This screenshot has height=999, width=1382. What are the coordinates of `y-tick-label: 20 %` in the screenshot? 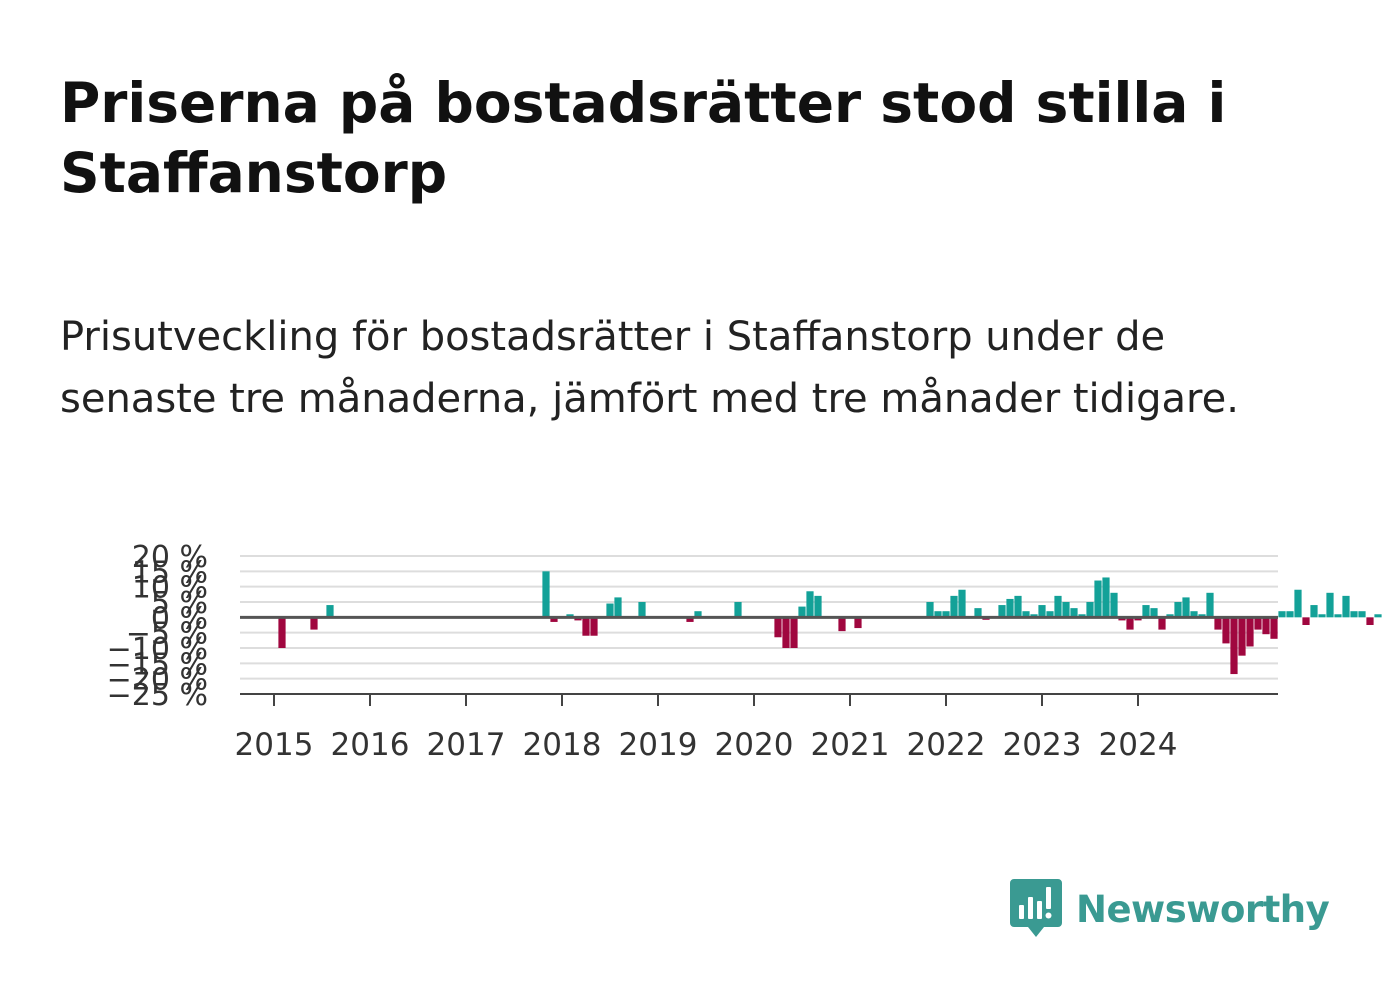 It's located at (170, 557).